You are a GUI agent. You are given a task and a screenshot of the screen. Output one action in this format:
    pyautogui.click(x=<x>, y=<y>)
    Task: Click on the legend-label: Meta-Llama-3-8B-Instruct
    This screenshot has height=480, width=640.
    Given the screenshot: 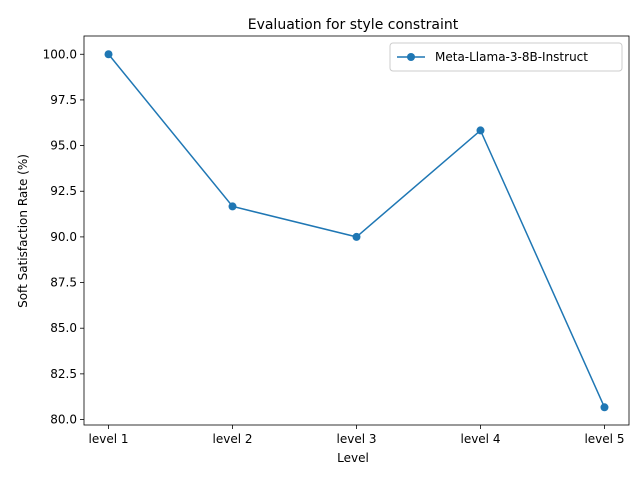 What is the action you would take?
    pyautogui.click(x=511, y=57)
    